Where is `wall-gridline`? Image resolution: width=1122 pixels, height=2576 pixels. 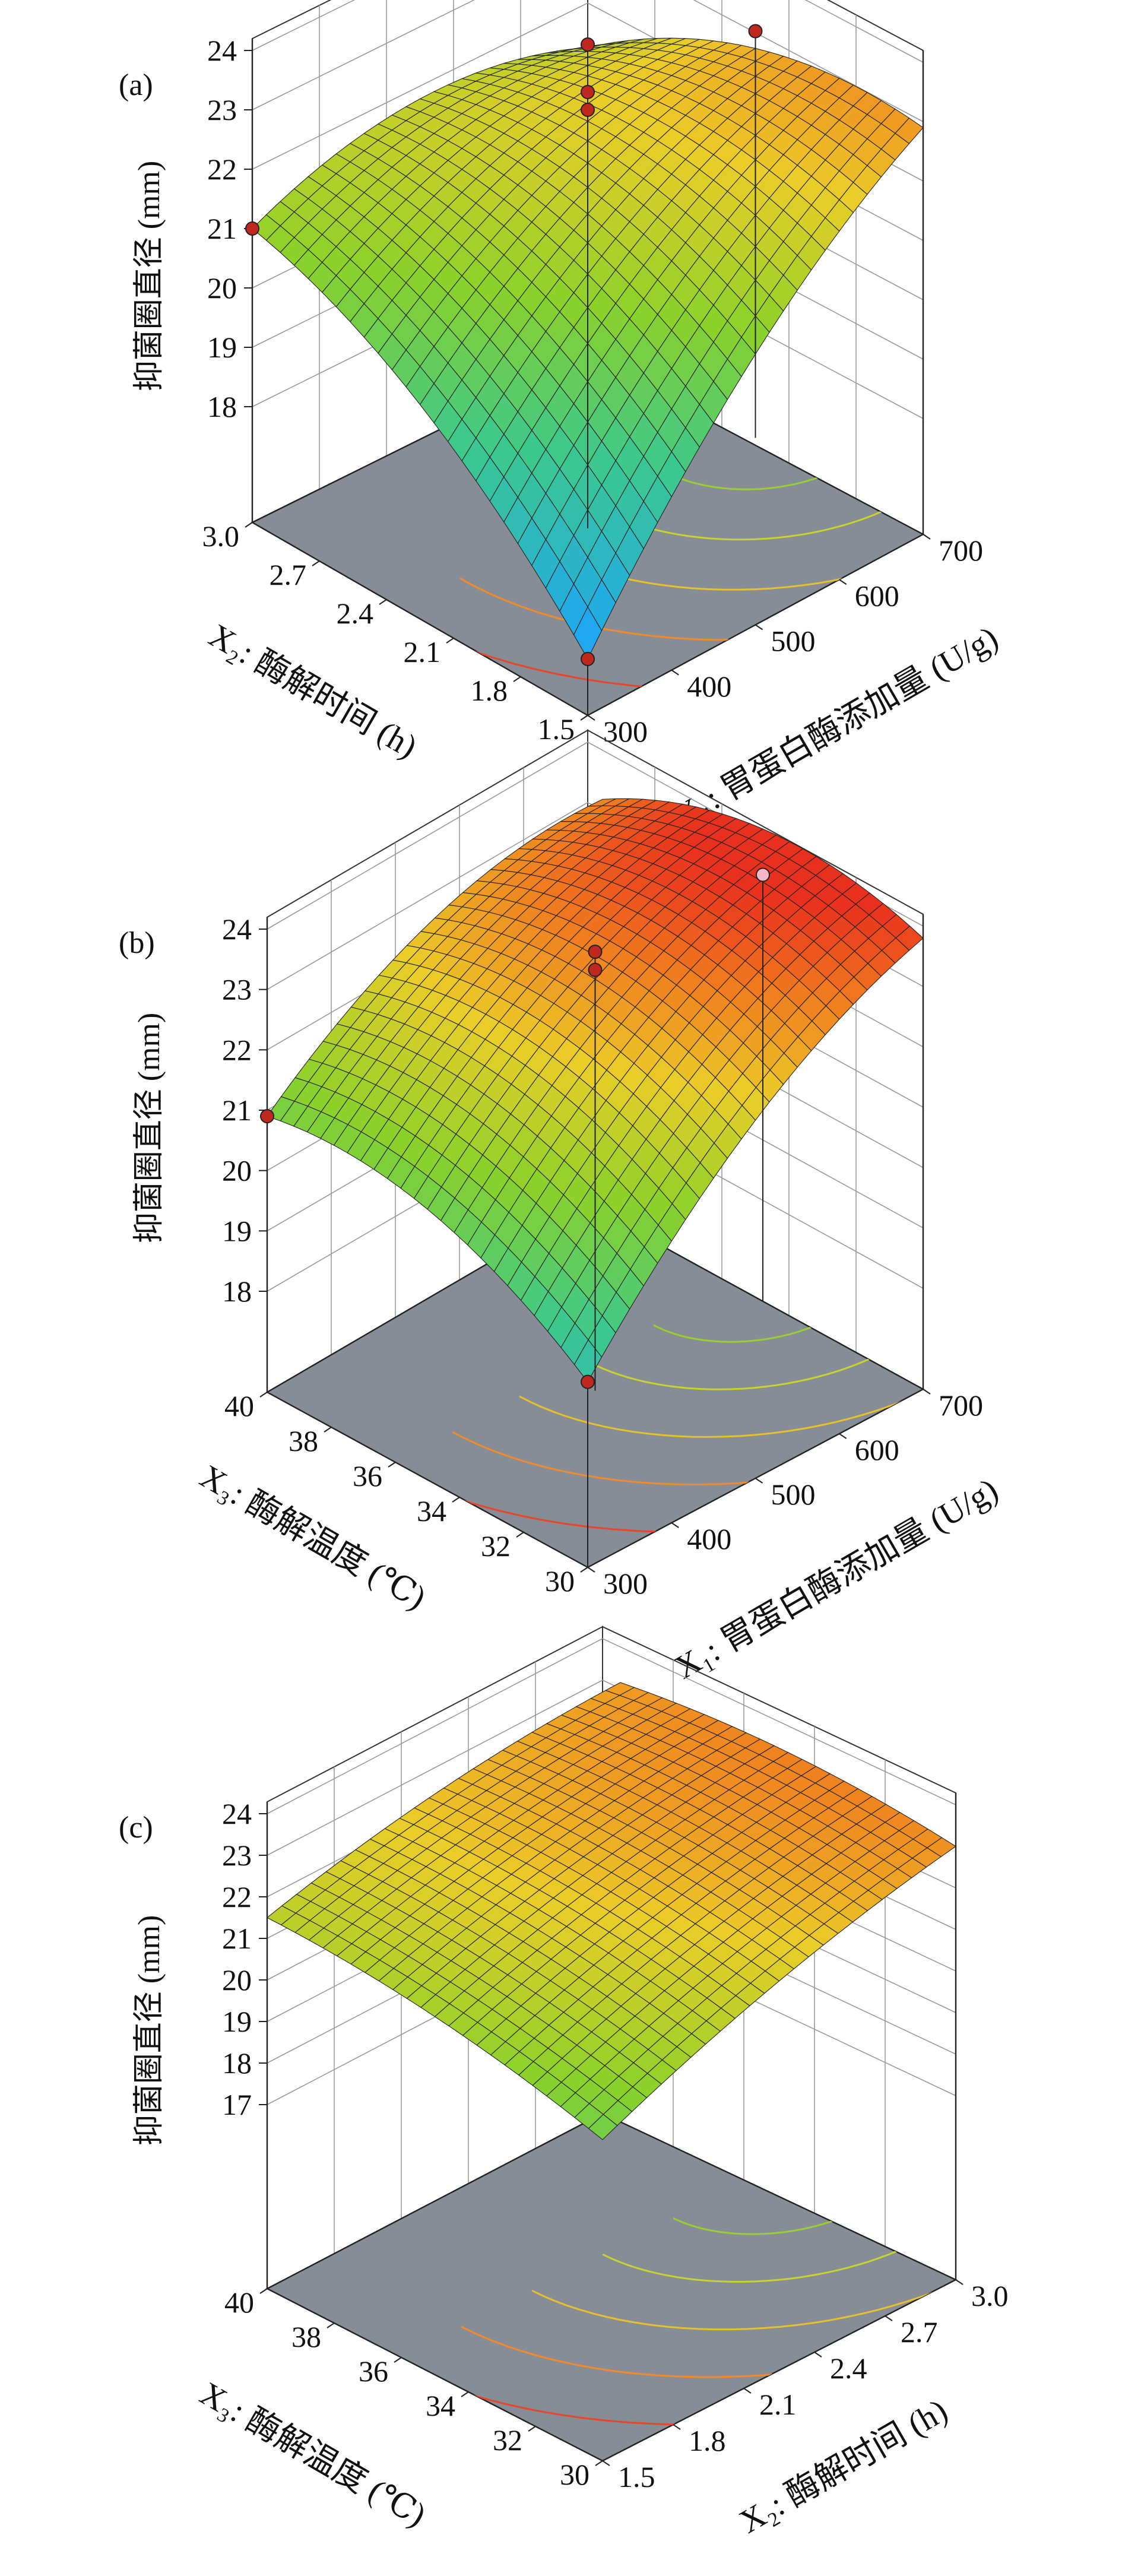 wall-gridline is located at coordinates (611, 1726).